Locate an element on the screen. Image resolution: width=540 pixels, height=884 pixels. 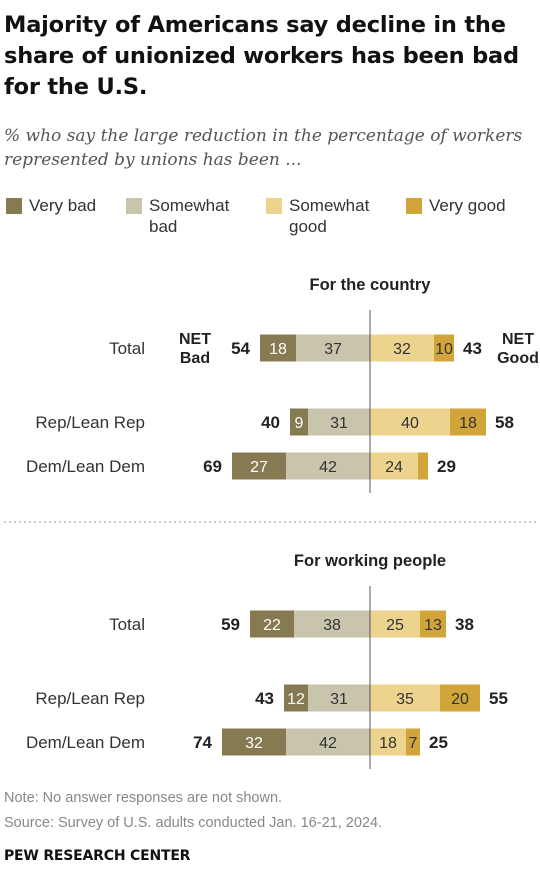
net-bad-value-for-the-country-rep-lean-rep: 40 is located at coordinates (270, 422).